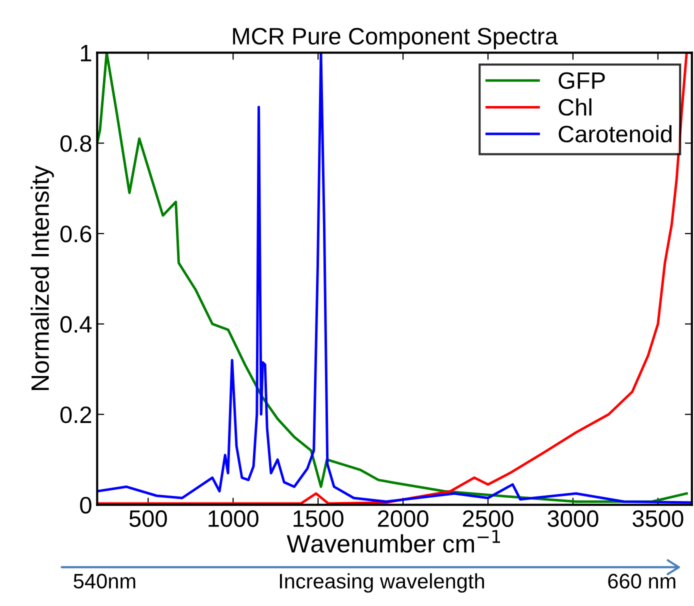  Describe the element at coordinates (233, 518) in the screenshot. I see `x-tick-label: 1000` at that location.